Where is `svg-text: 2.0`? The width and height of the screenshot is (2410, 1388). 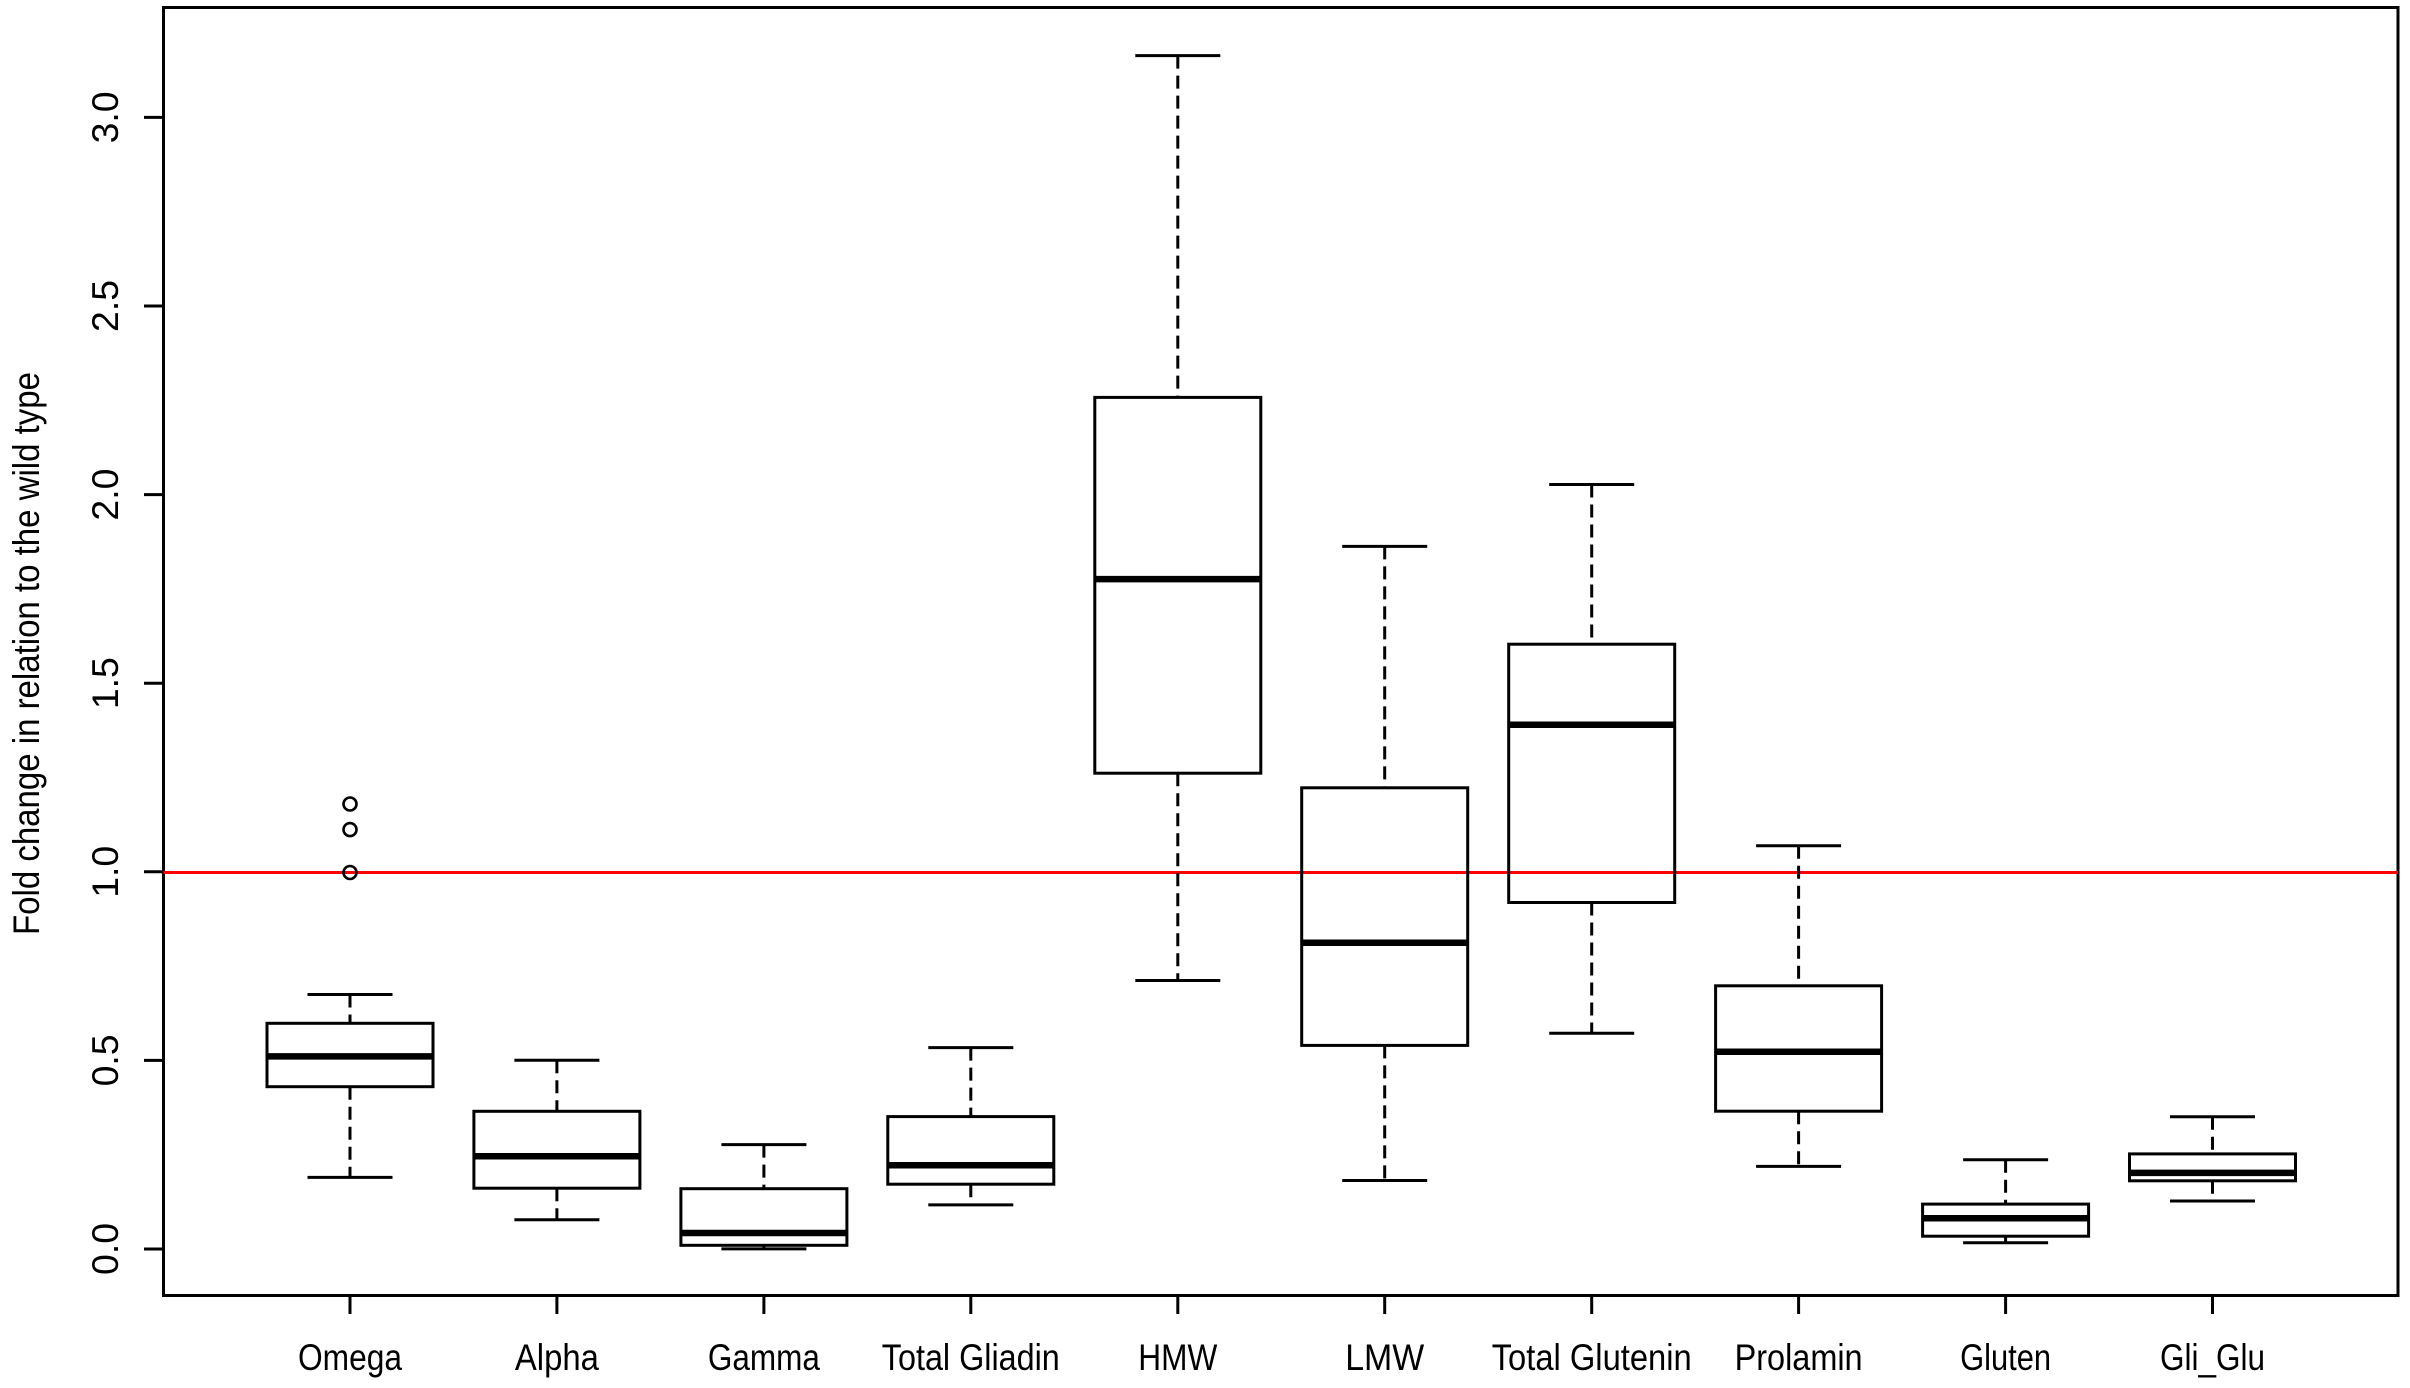 svg-text: 2.0 is located at coordinates (105, 495).